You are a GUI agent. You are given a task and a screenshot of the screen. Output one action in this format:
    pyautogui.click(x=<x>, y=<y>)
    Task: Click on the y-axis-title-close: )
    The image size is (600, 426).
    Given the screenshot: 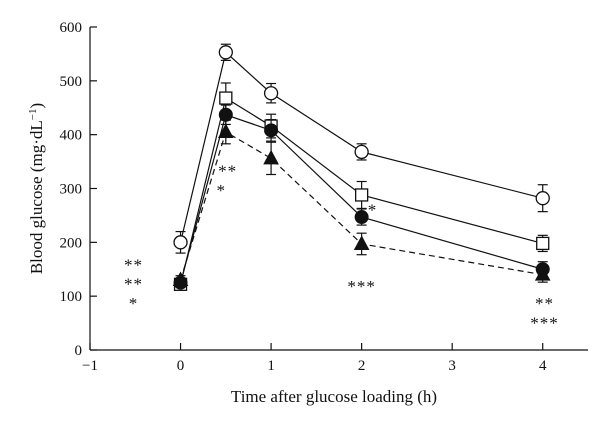 What is the action you would take?
    pyautogui.click(x=36, y=106)
    